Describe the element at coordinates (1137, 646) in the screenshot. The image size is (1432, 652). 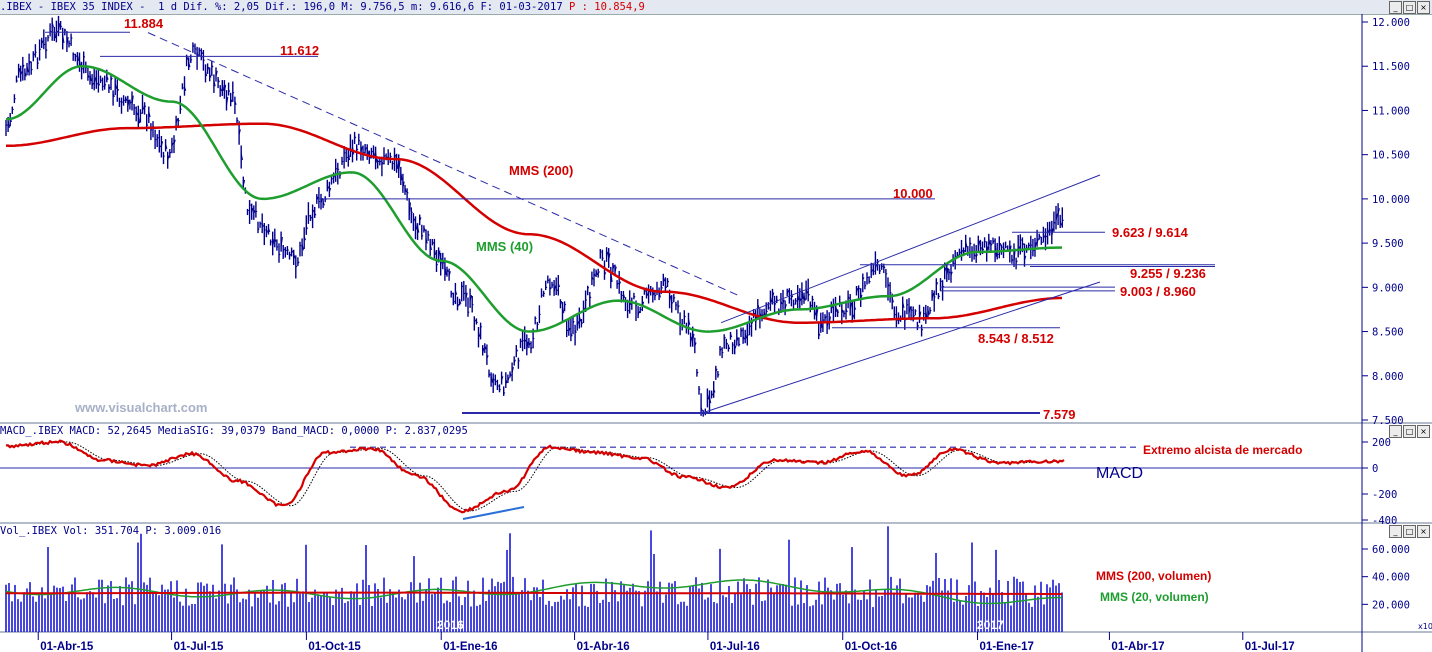
I see `x-tick-label: 01-Abr-17` at that location.